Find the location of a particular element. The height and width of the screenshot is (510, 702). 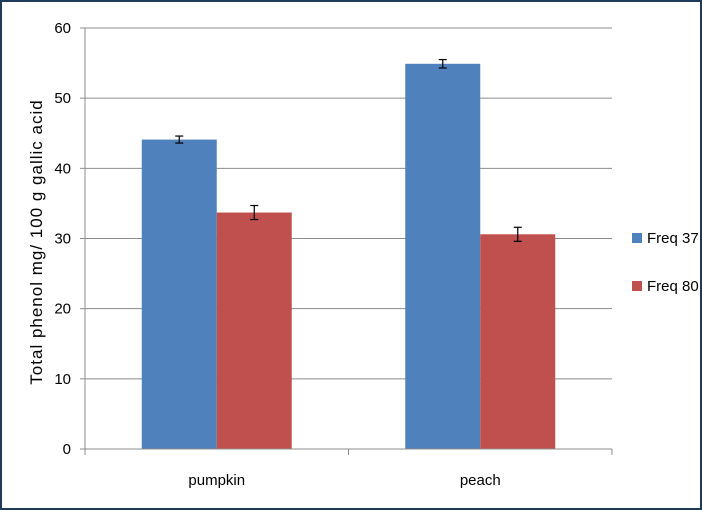

y-tick-label: 30 is located at coordinates (62, 239).